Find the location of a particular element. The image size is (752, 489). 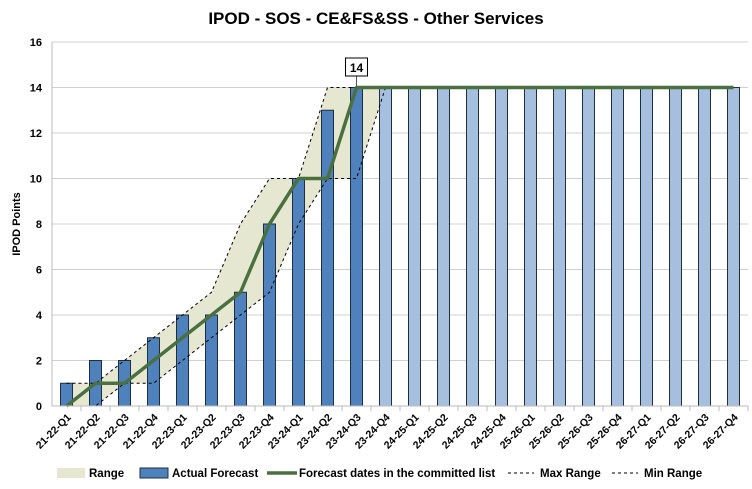

legend-label: Range is located at coordinates (106, 474).